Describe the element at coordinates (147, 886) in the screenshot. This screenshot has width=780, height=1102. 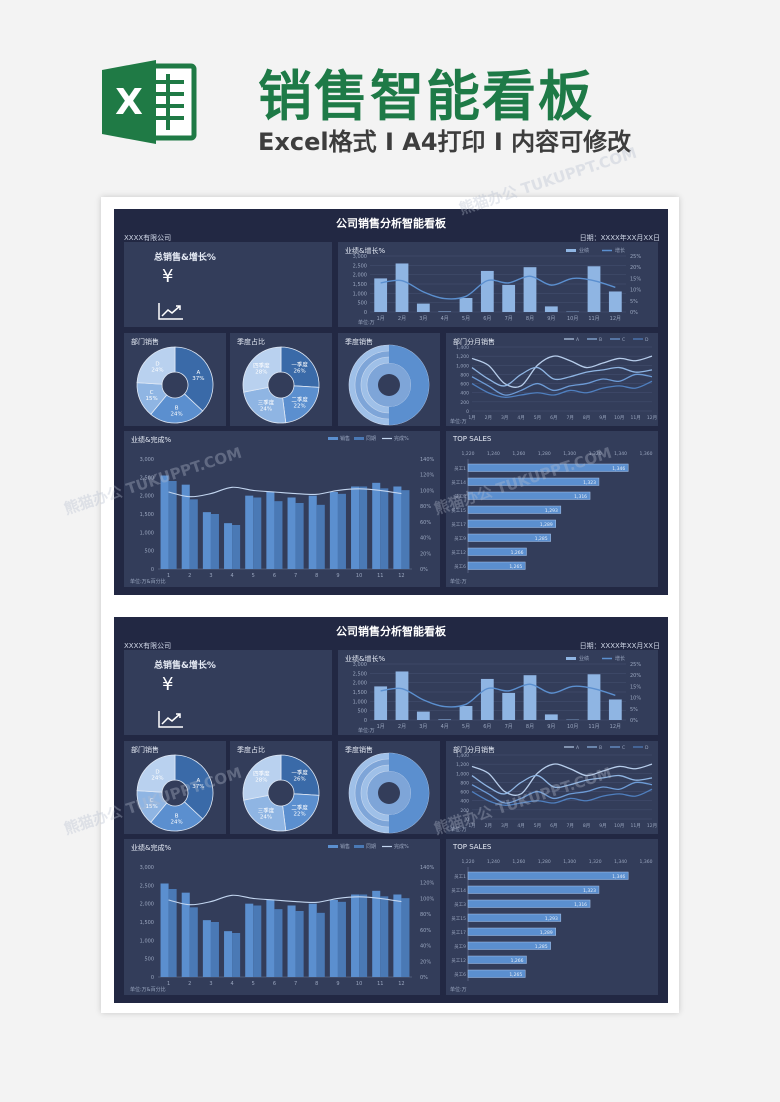
I see `y-tick-label: 2,500` at that location.